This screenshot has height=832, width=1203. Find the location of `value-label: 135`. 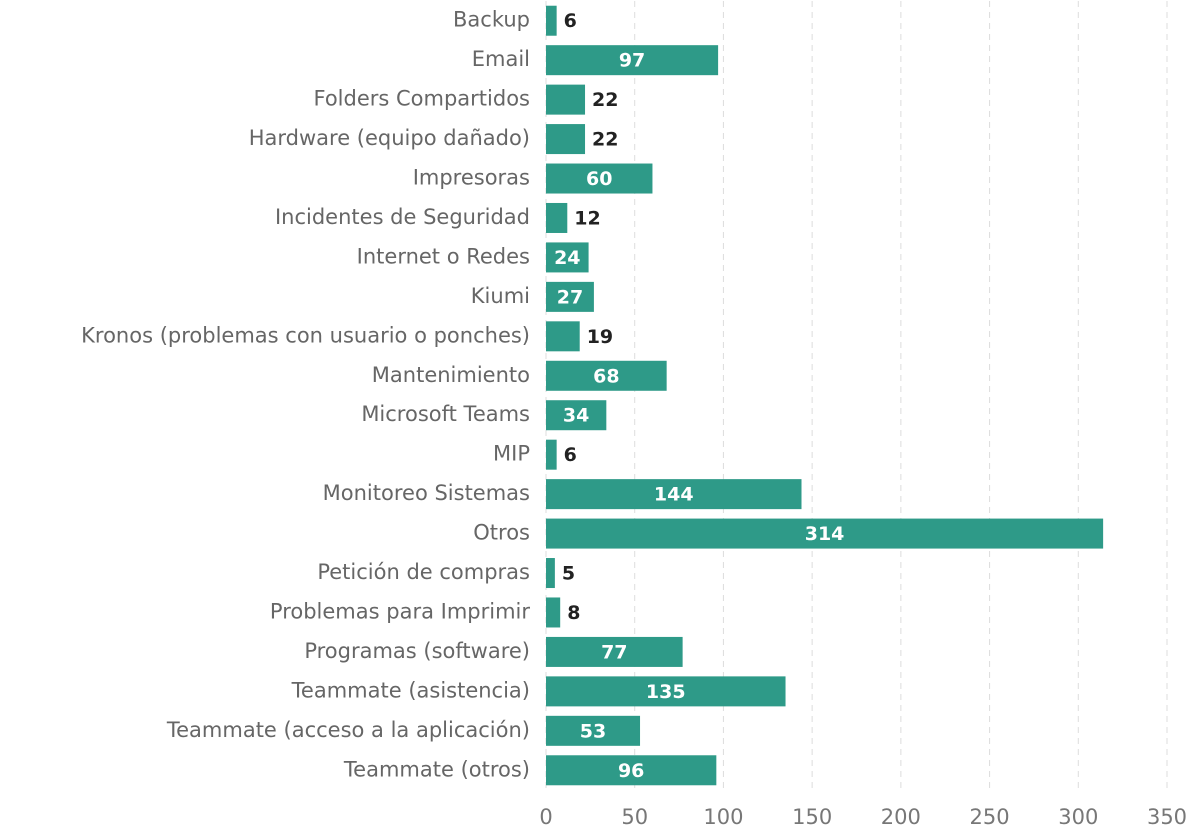

value-label: 135 is located at coordinates (666, 692).